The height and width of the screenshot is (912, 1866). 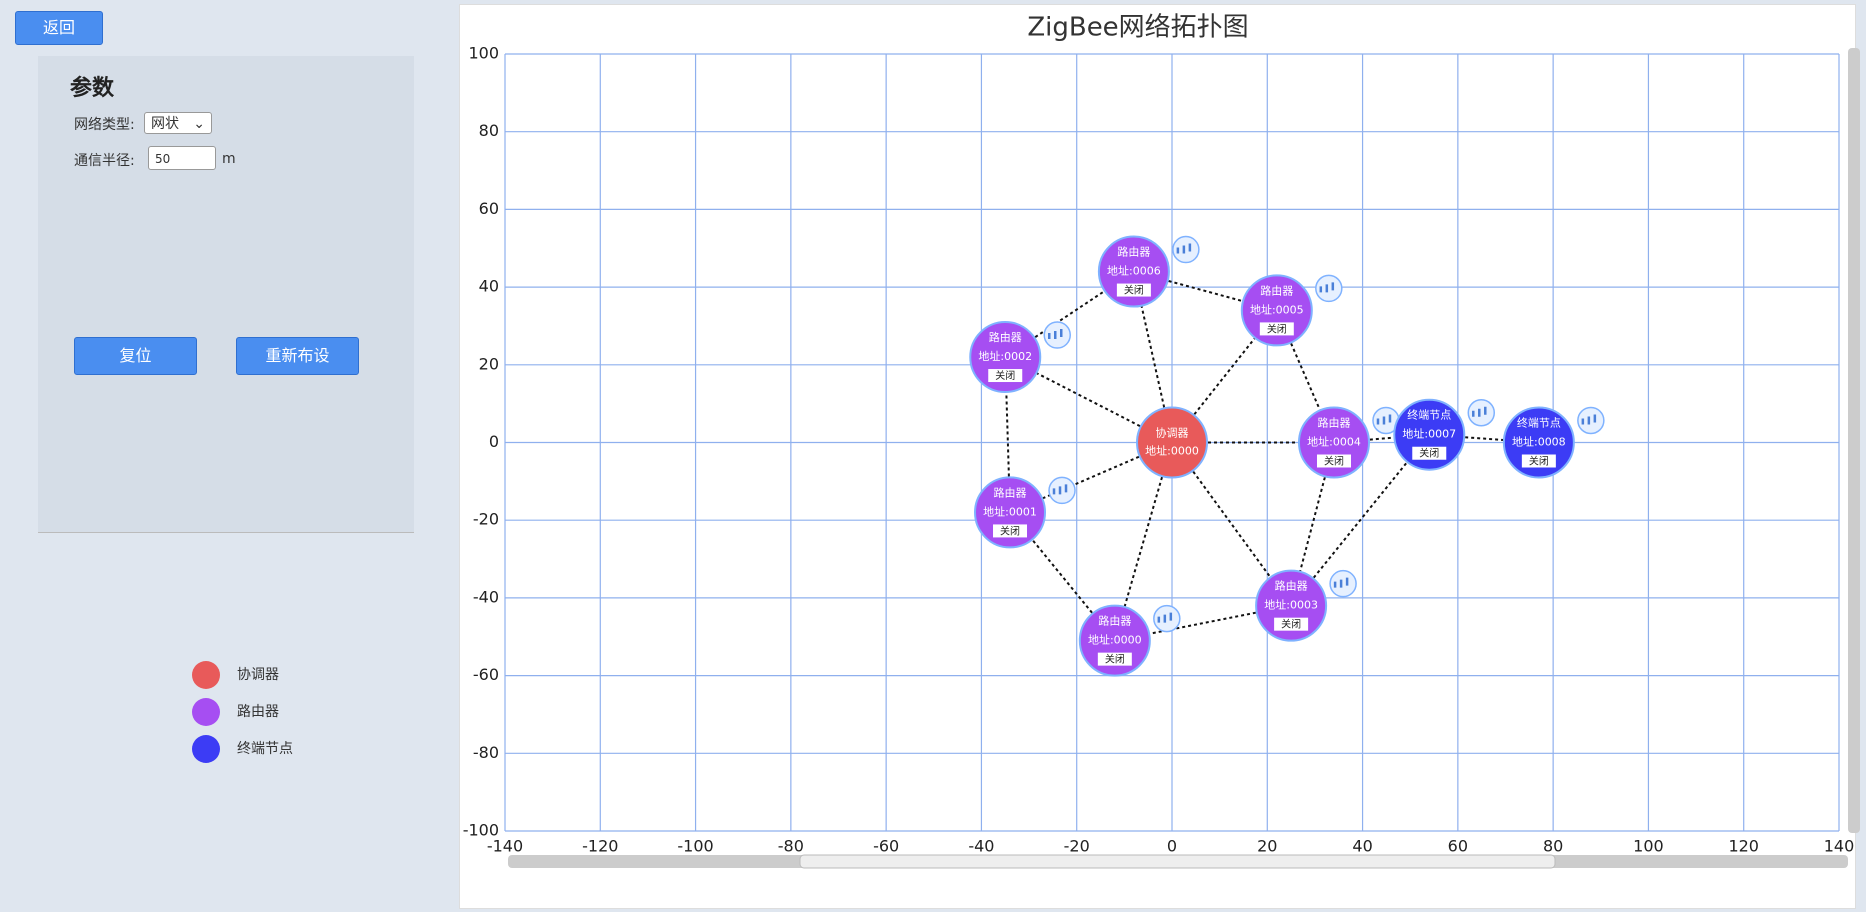 I want to click on x-tick-label: -140, so click(x=505, y=846).